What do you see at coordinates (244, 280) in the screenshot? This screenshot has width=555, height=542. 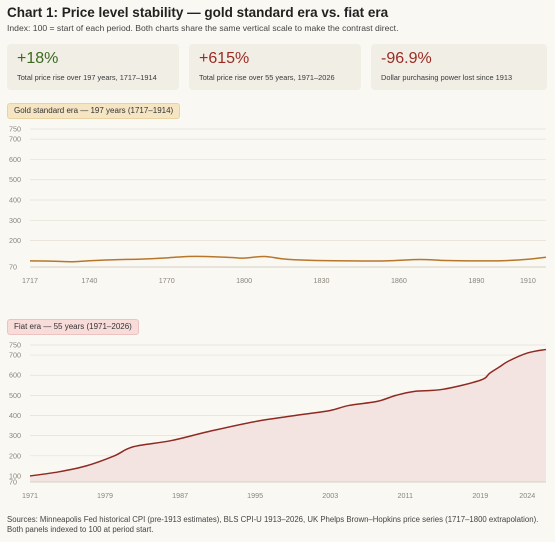 I see `x-tick-label: 1800` at bounding box center [244, 280].